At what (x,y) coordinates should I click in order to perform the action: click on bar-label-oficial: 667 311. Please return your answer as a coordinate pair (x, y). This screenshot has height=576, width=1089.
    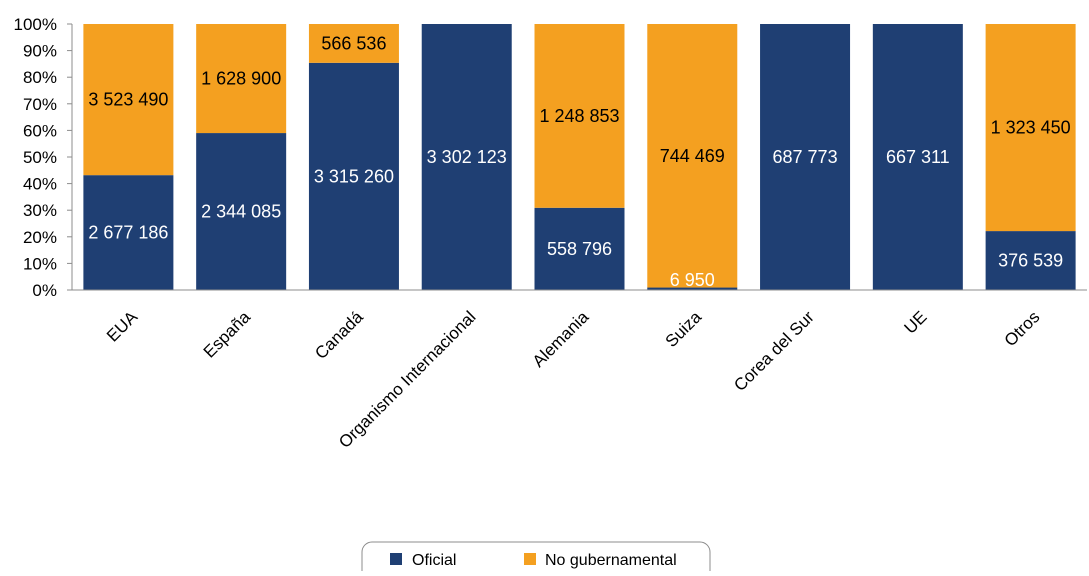
    Looking at the image, I should click on (918, 157).